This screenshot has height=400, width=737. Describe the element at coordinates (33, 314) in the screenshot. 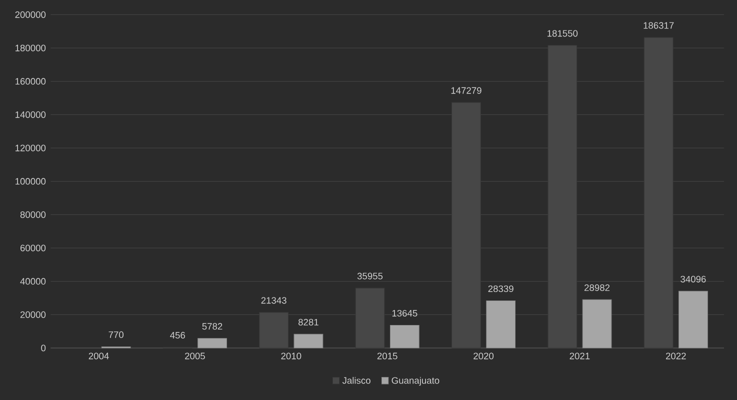

I see `y-tick-label: 20000` at that location.